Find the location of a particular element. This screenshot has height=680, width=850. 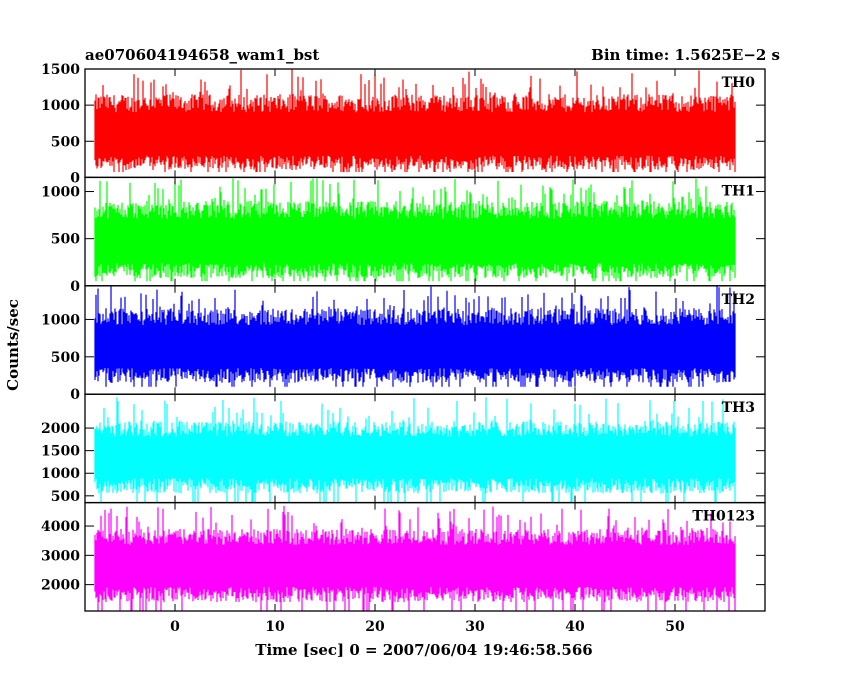

x-tick-label: 0 is located at coordinates (175, 627).